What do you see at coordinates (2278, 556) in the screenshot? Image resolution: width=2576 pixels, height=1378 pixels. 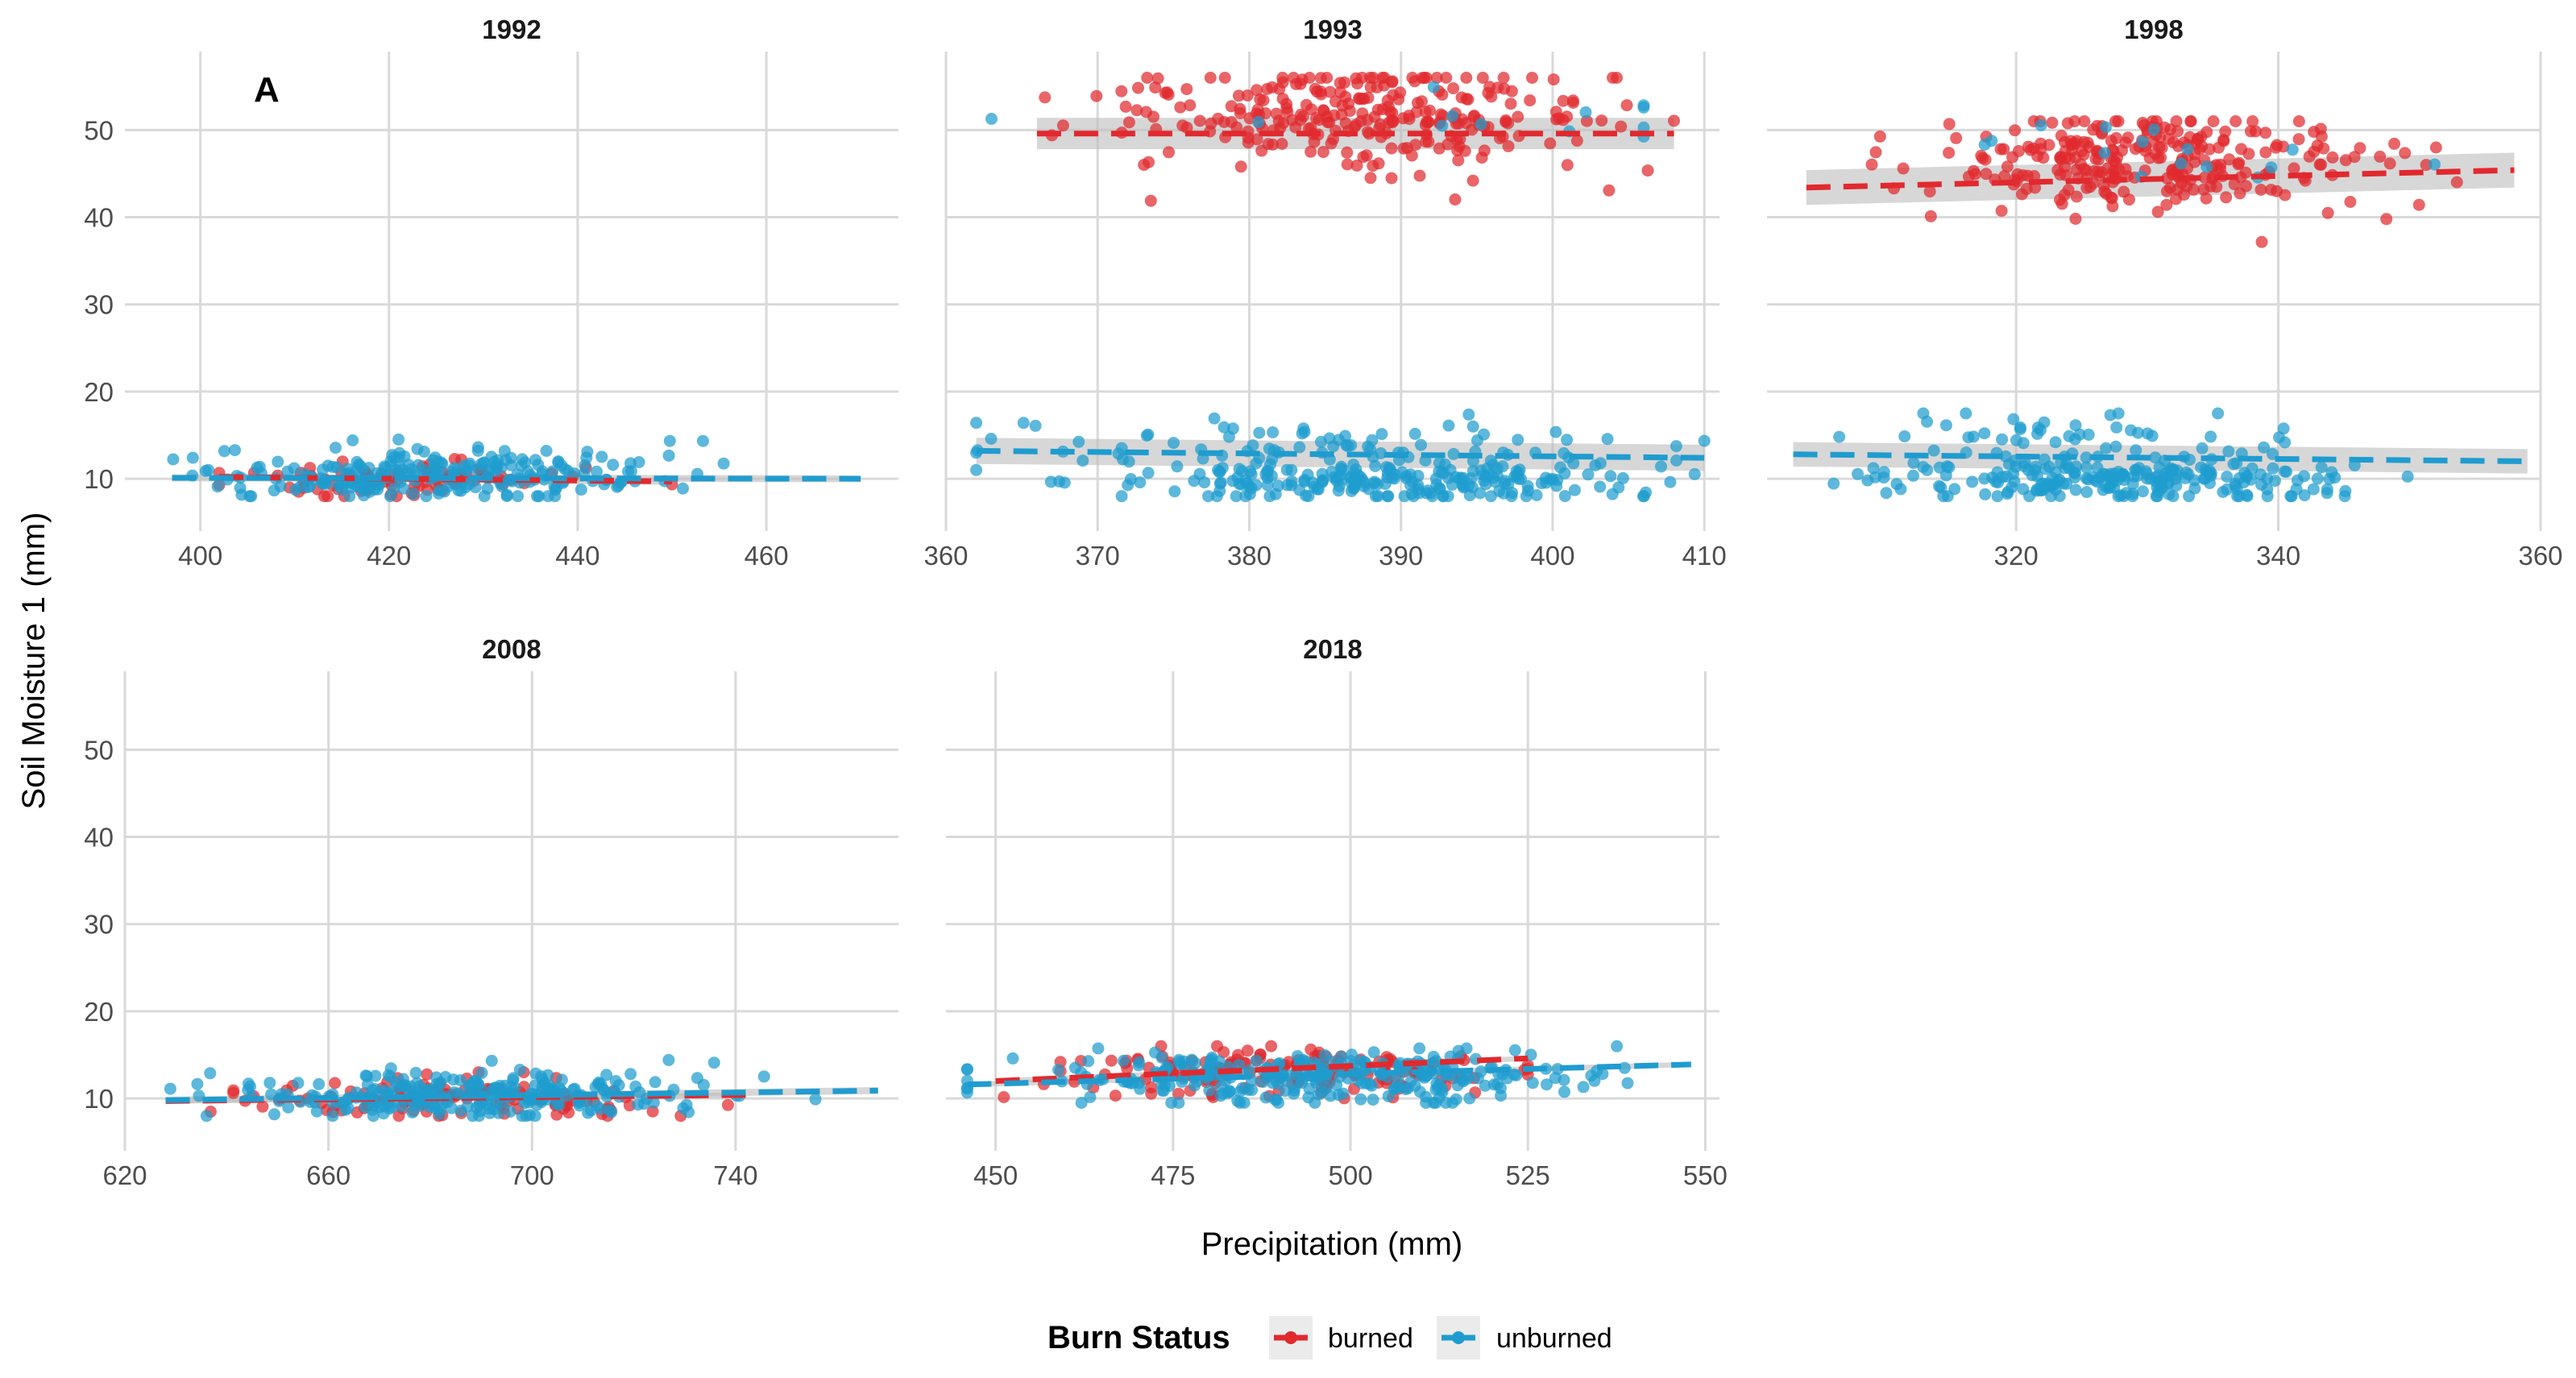 I see `x-tick-label: 340` at bounding box center [2278, 556].